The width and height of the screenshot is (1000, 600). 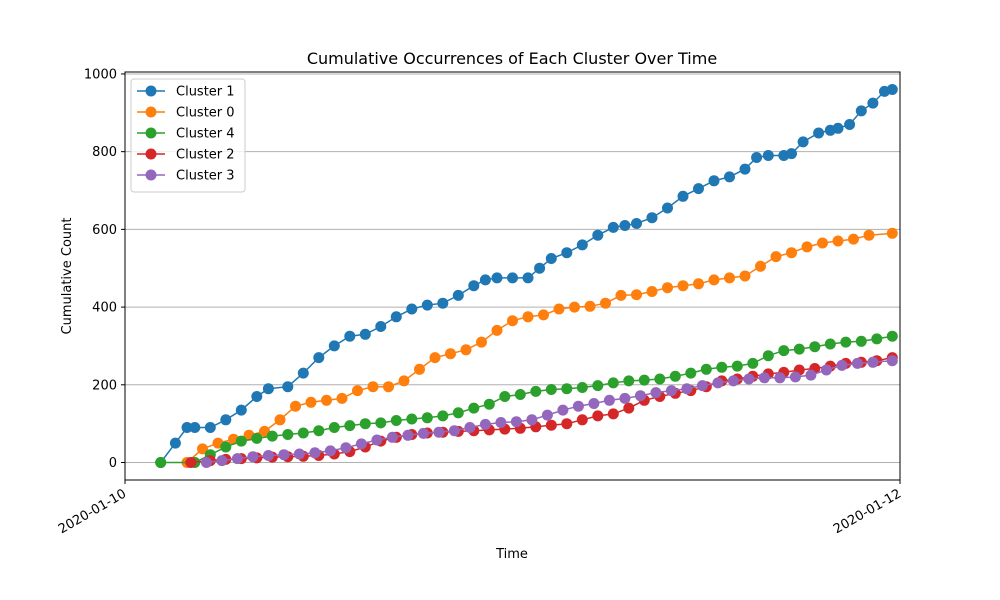 I want to click on legend-label: Cluster 1, so click(x=205, y=92).